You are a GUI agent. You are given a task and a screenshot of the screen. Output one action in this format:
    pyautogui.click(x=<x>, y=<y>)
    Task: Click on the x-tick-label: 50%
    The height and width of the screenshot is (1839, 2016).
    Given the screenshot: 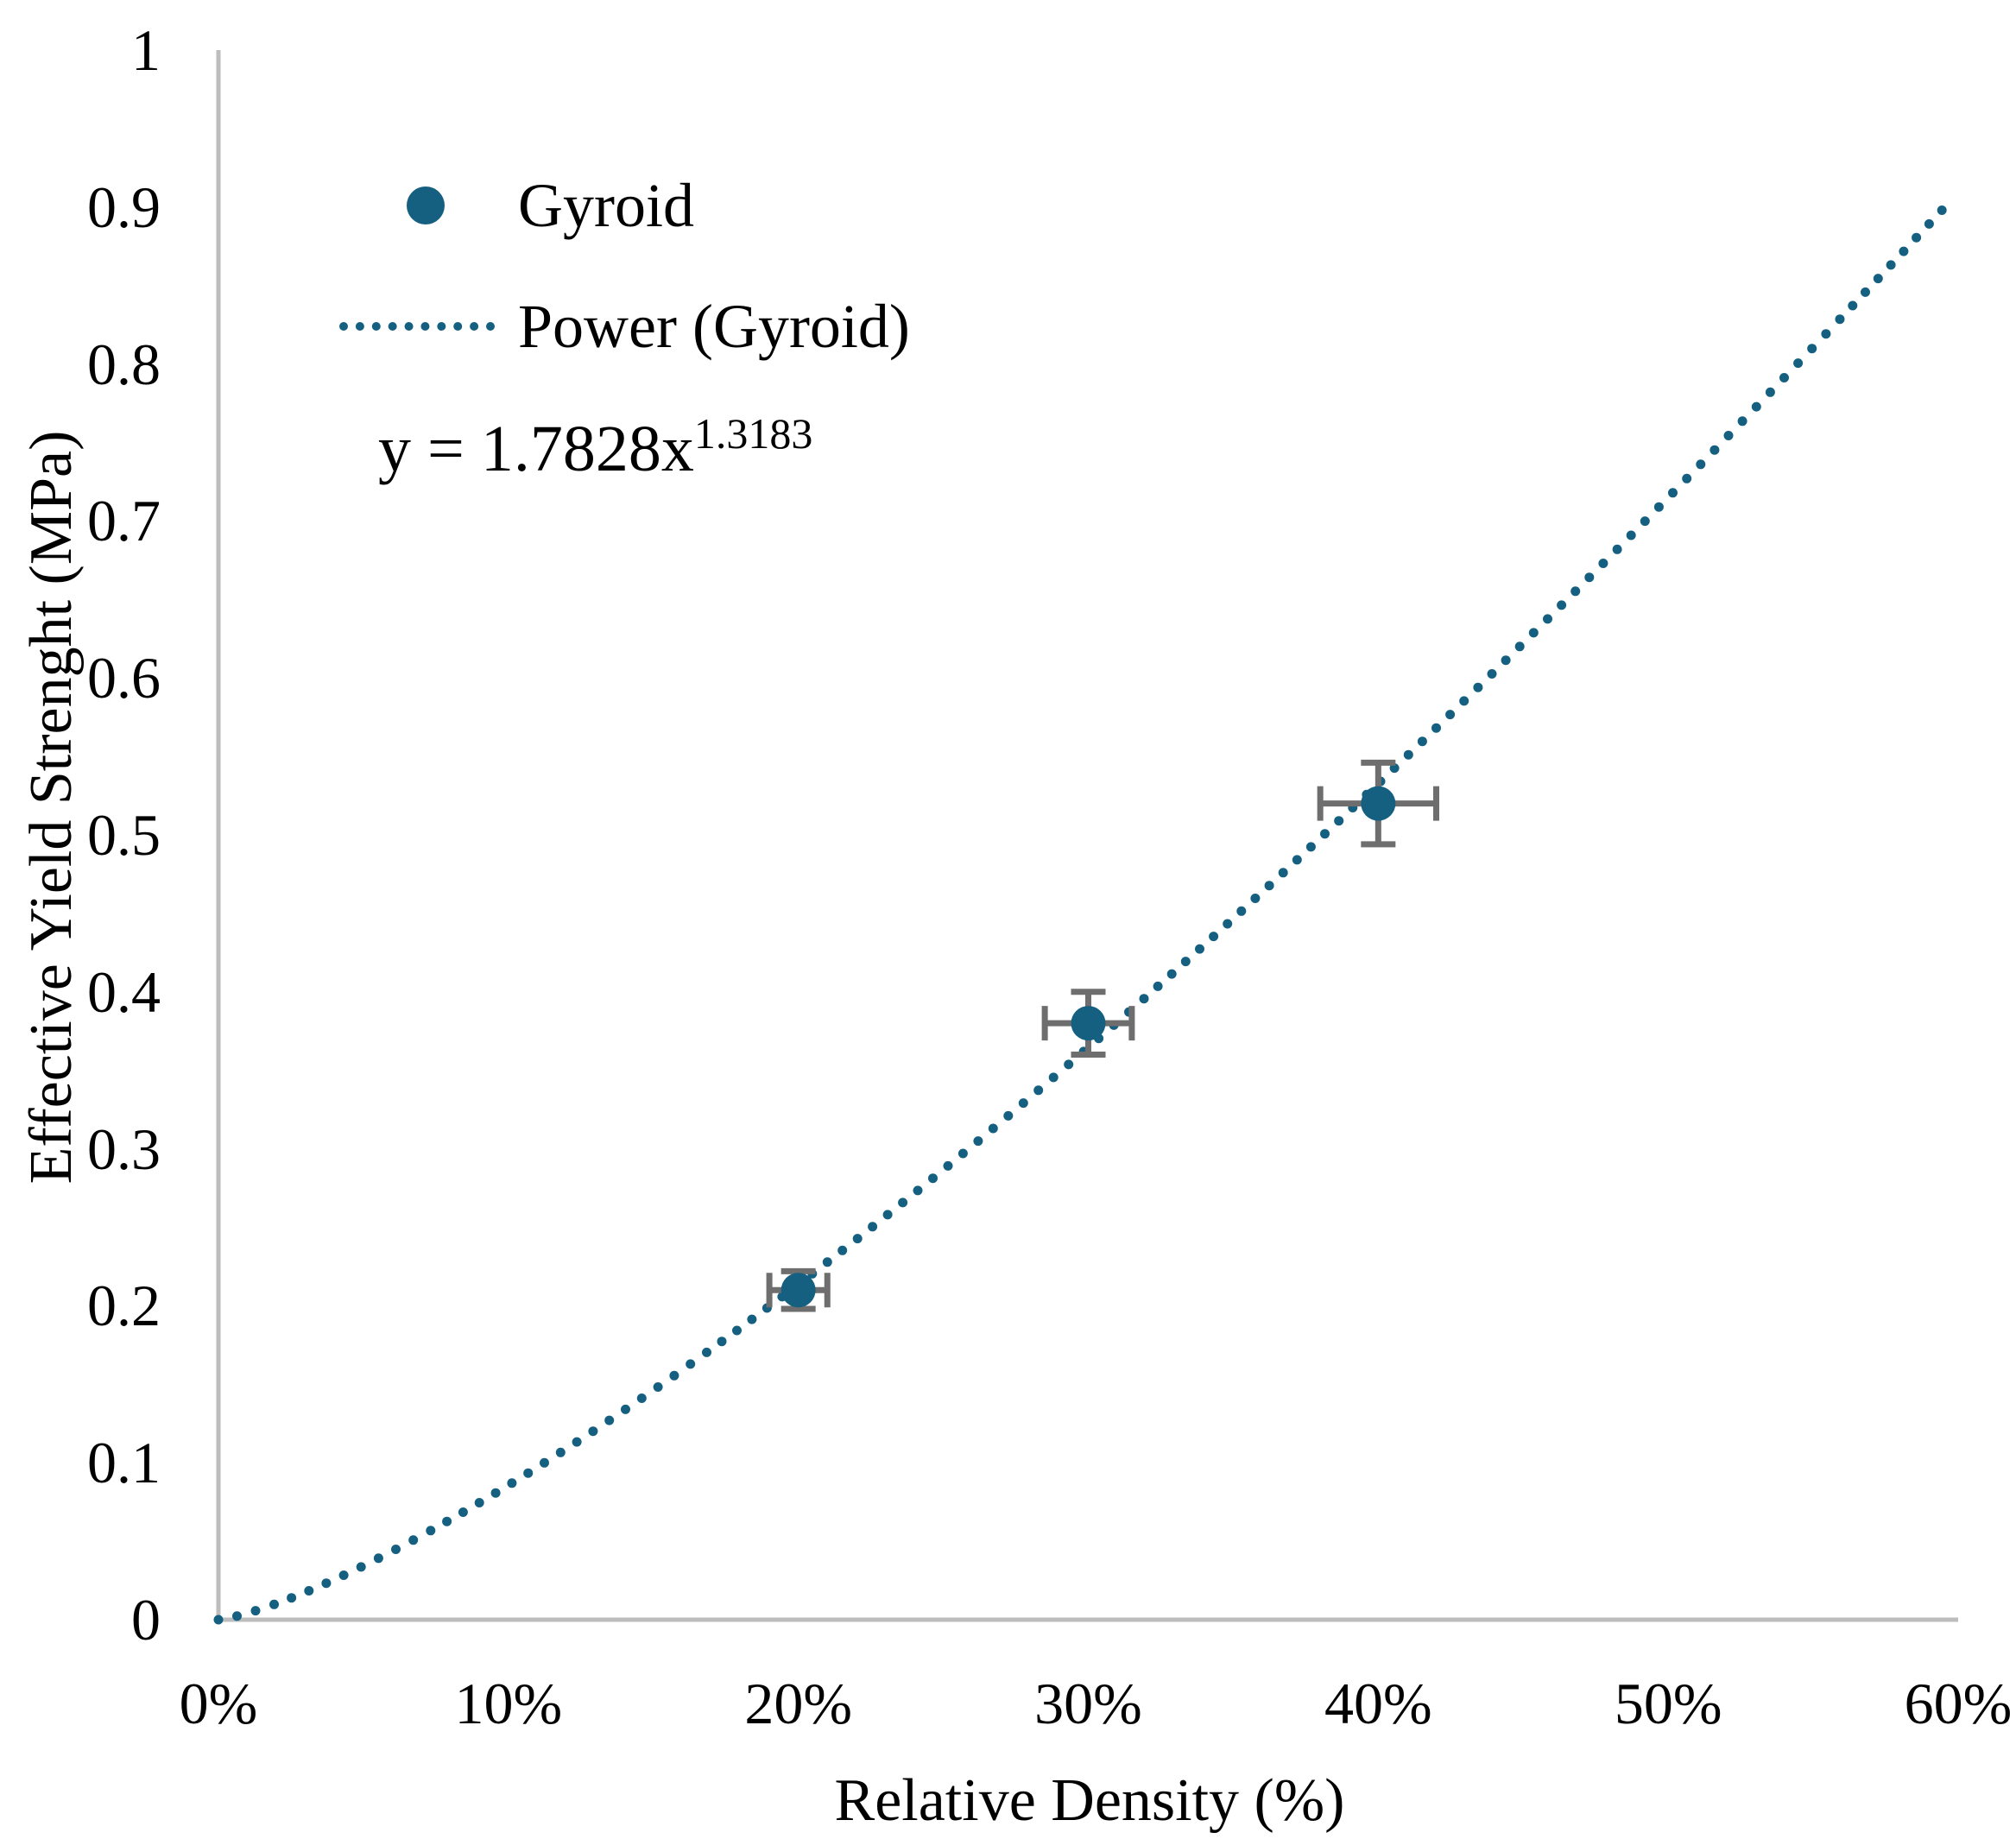 What is the action you would take?
    pyautogui.click(x=1668, y=1703)
    